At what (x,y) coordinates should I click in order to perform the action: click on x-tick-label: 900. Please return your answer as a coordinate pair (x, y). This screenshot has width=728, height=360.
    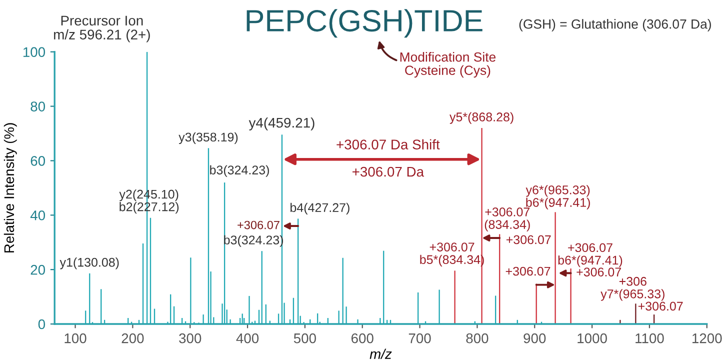
    Looking at the image, I should click on (535, 338).